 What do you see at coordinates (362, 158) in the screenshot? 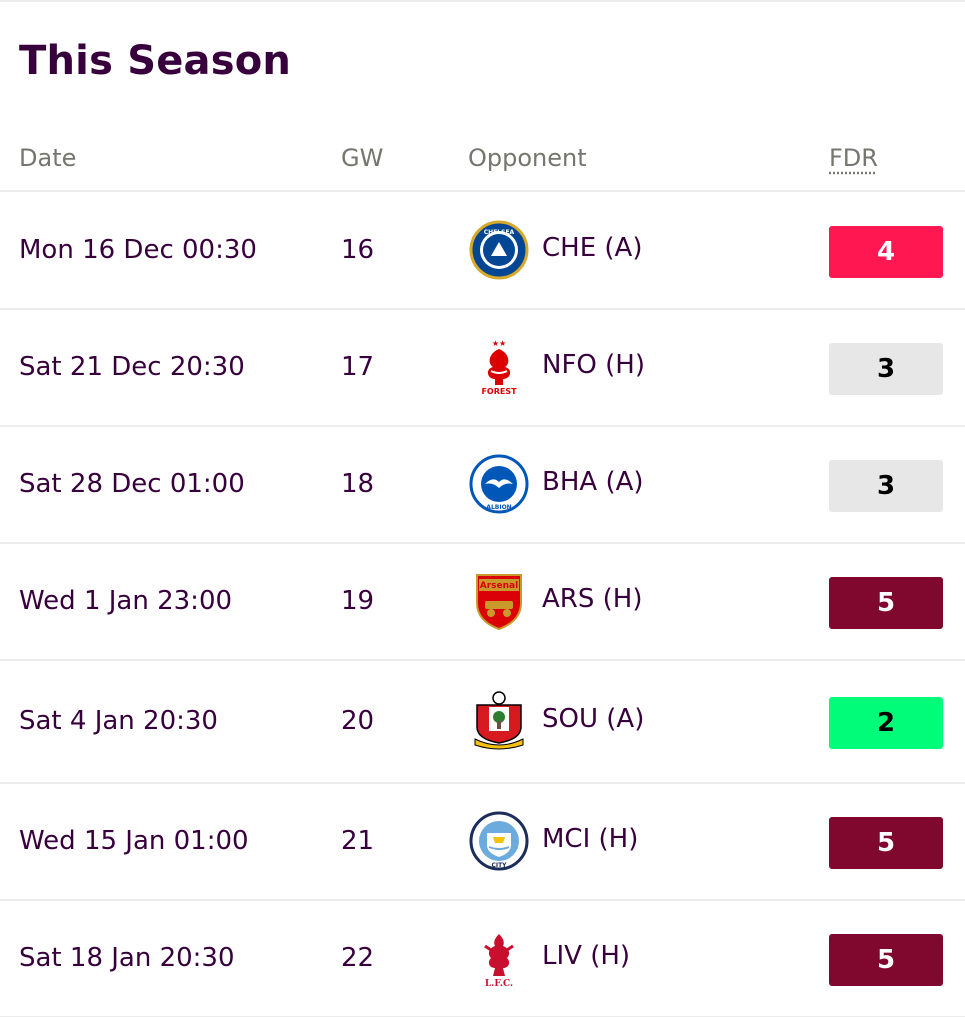
I see `column-header-gw: GW` at bounding box center [362, 158].